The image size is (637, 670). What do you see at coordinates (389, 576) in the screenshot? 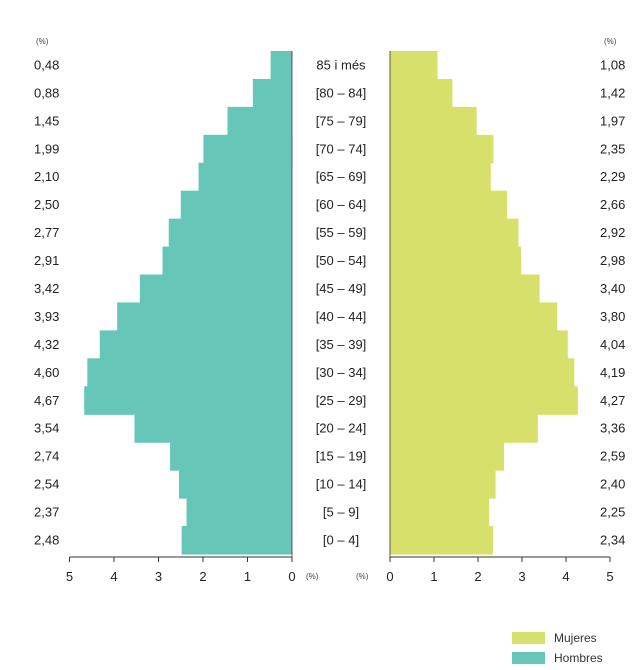
I see `x-tick-label-right: 0` at bounding box center [389, 576].